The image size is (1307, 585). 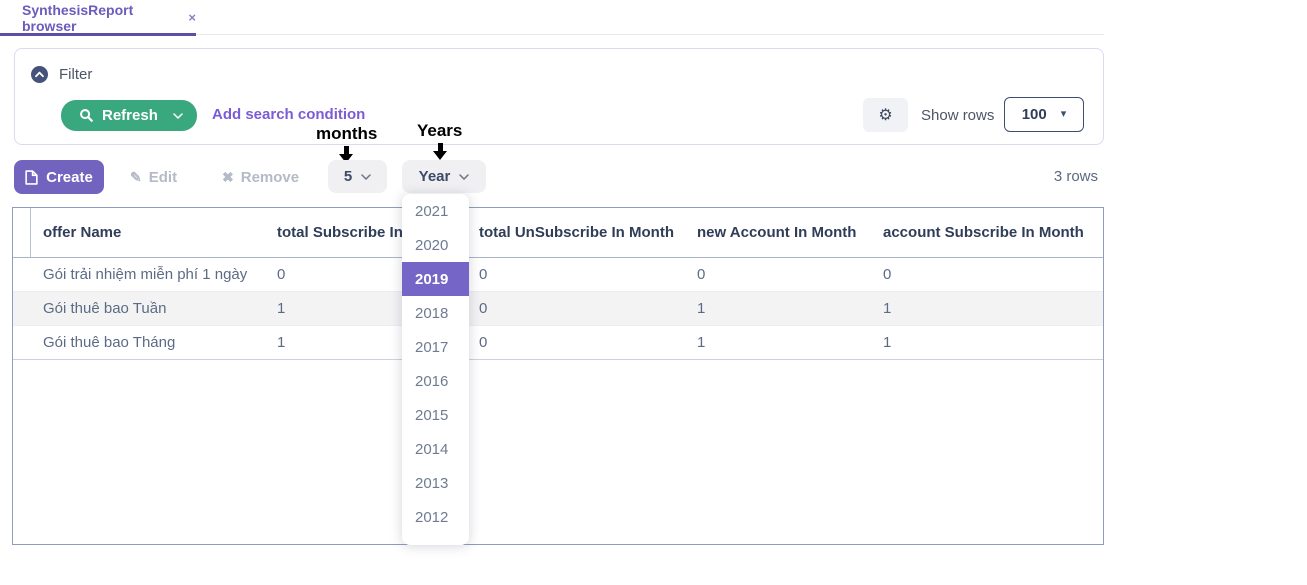 I want to click on cell-offer-name: Gói trải nhiệm miễn phí 1 ngày, so click(x=145, y=274).